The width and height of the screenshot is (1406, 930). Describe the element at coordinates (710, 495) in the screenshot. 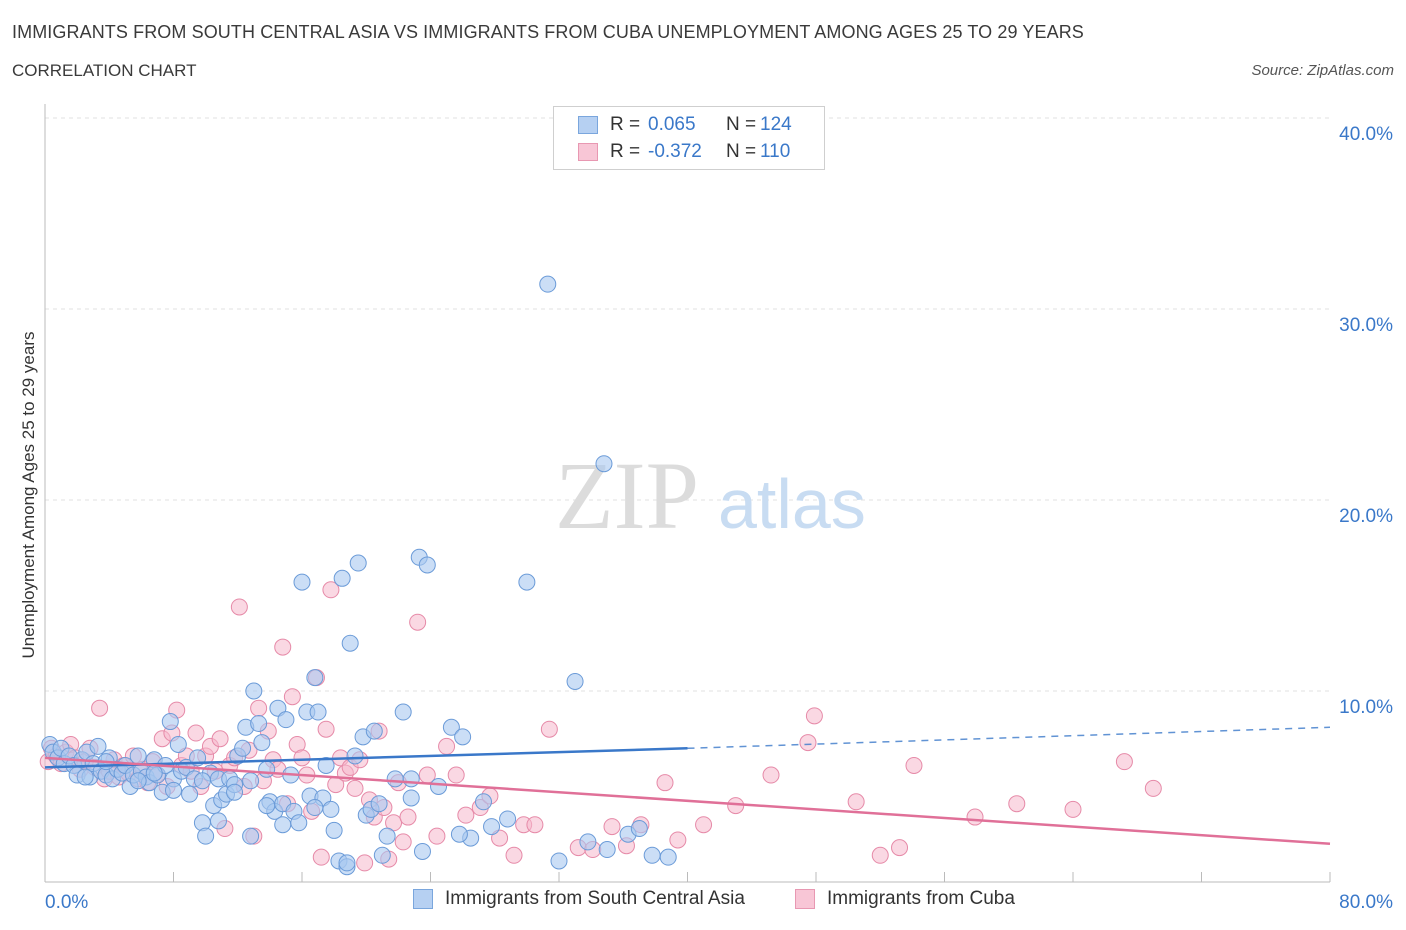

I see `watermark: ZIP atlas` at that location.